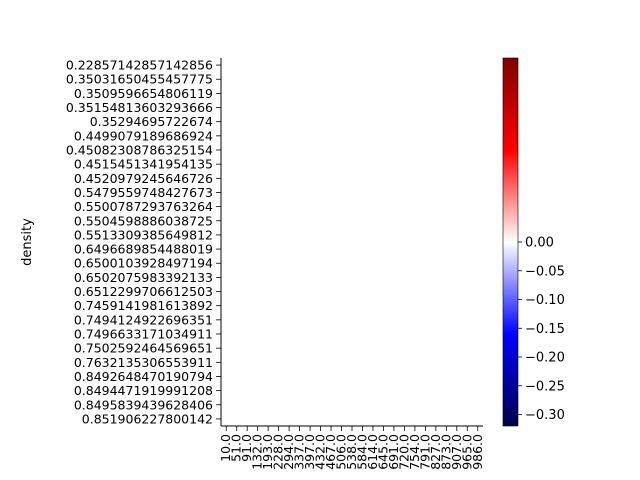 The width and height of the screenshot is (640, 480). What do you see at coordinates (225, 448) in the screenshot?
I see `x-tick-label: 10.0` at bounding box center [225, 448].